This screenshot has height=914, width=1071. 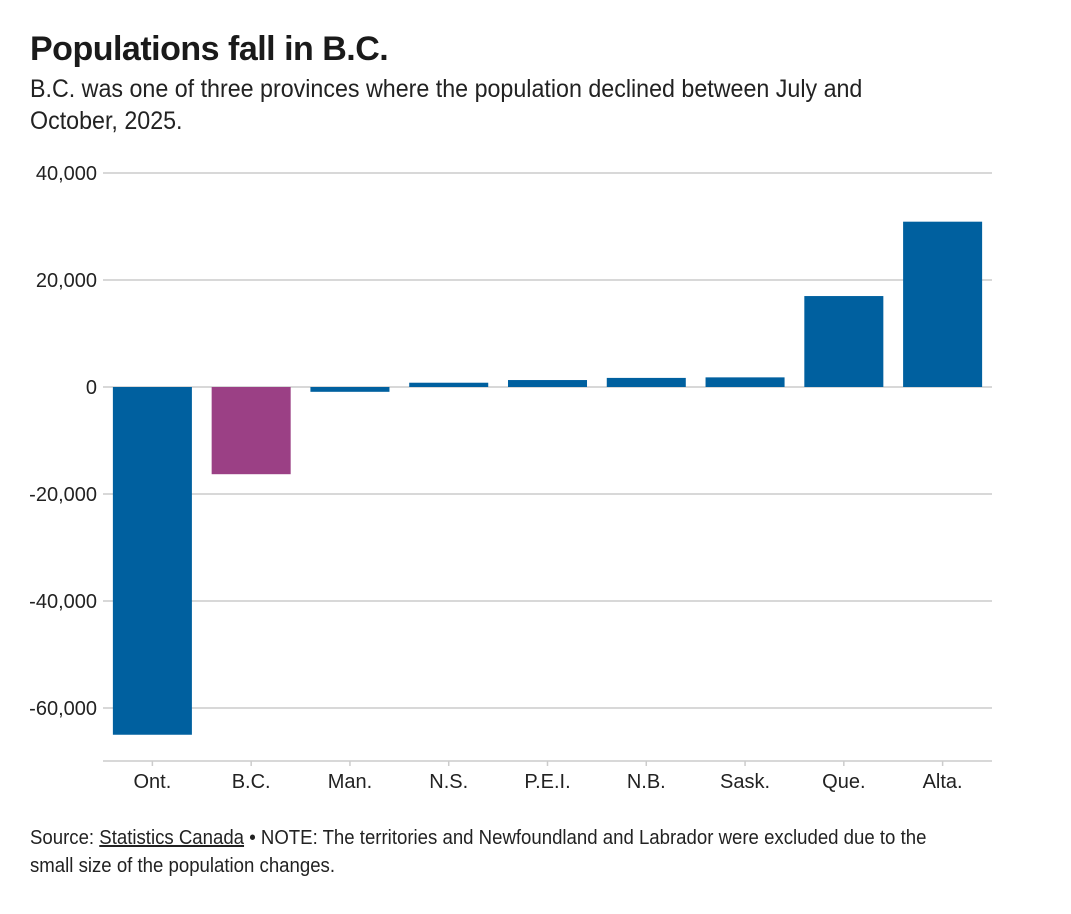 What do you see at coordinates (350, 782) in the screenshot?
I see `x-tick-label: Man.` at bounding box center [350, 782].